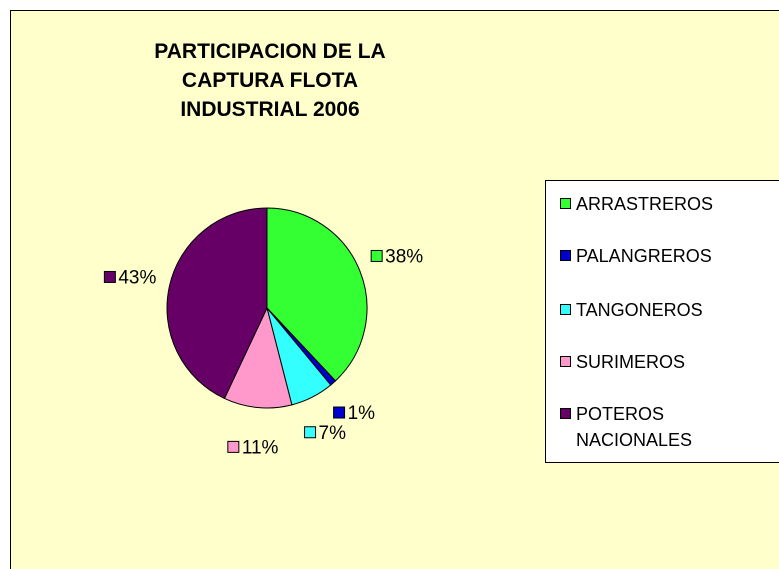  I want to click on data-label: 1%, so click(362, 413).